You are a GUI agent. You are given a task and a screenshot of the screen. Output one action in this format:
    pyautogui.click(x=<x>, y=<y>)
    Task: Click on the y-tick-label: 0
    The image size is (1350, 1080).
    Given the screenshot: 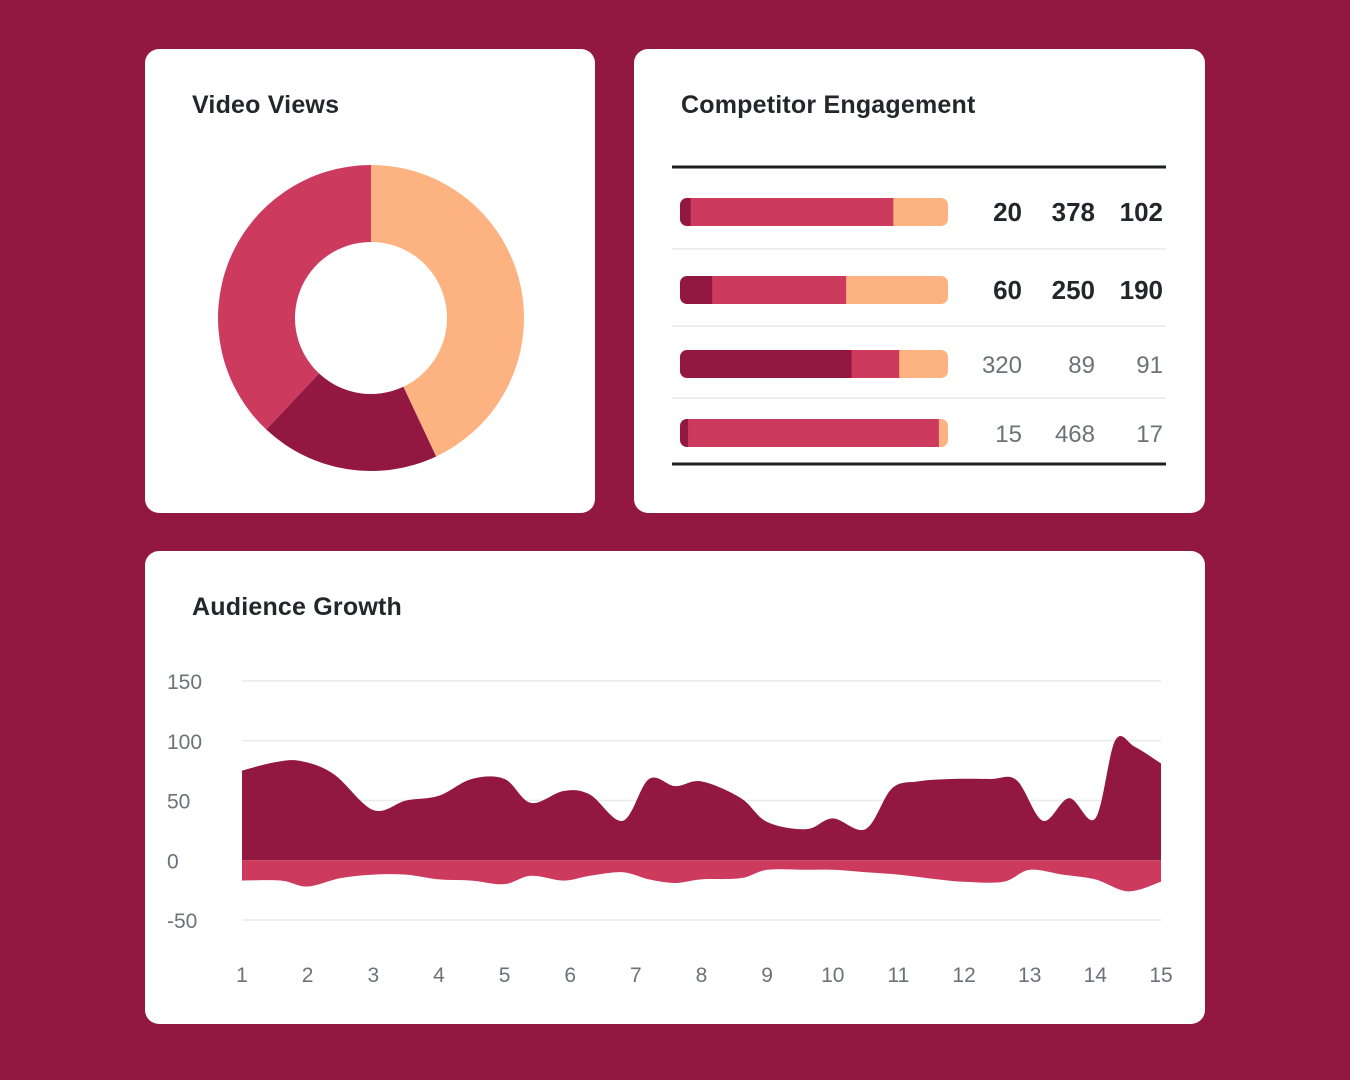 What is the action you would take?
    pyautogui.click(x=173, y=861)
    